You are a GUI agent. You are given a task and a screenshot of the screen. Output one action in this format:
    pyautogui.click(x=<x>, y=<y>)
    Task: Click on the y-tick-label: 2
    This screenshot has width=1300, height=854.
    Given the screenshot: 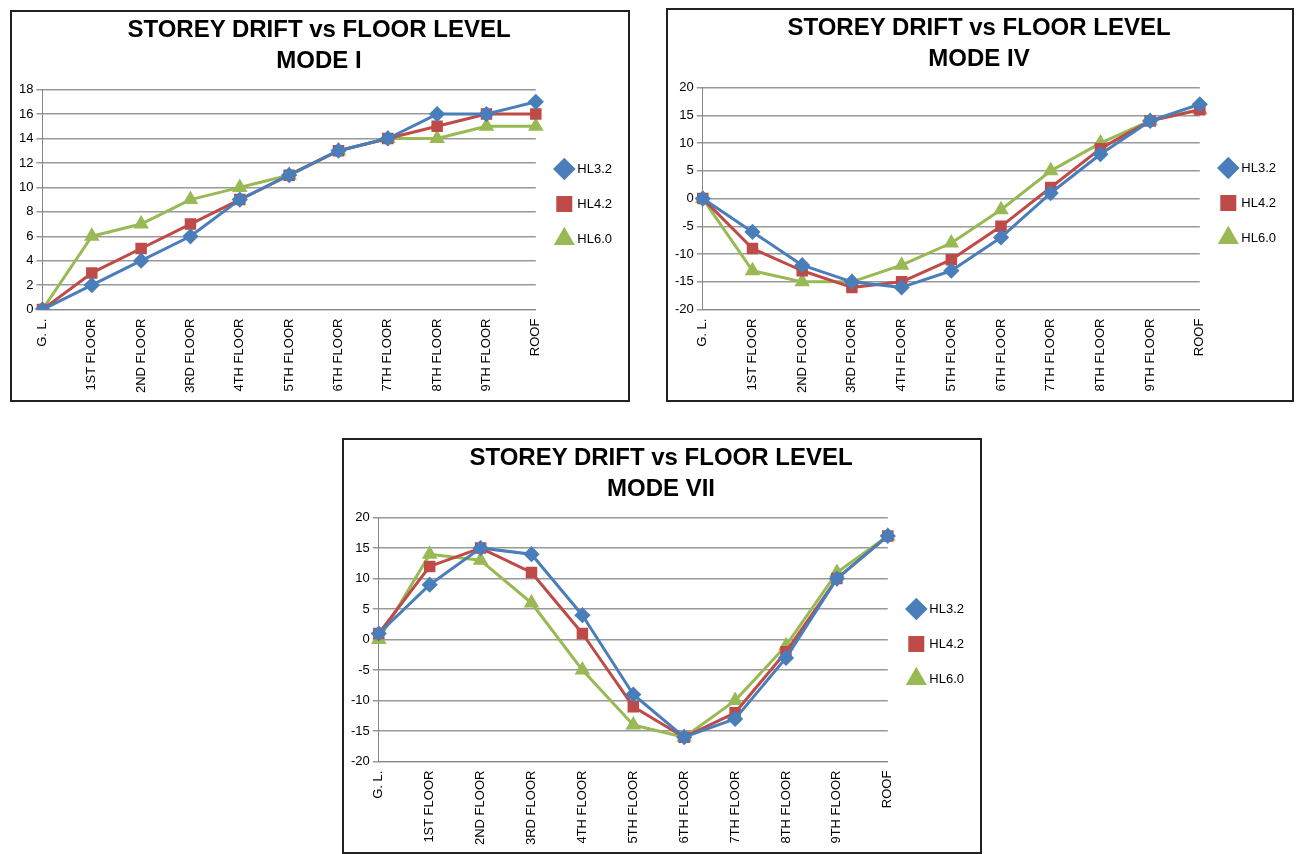 What is the action you would take?
    pyautogui.click(x=30, y=284)
    